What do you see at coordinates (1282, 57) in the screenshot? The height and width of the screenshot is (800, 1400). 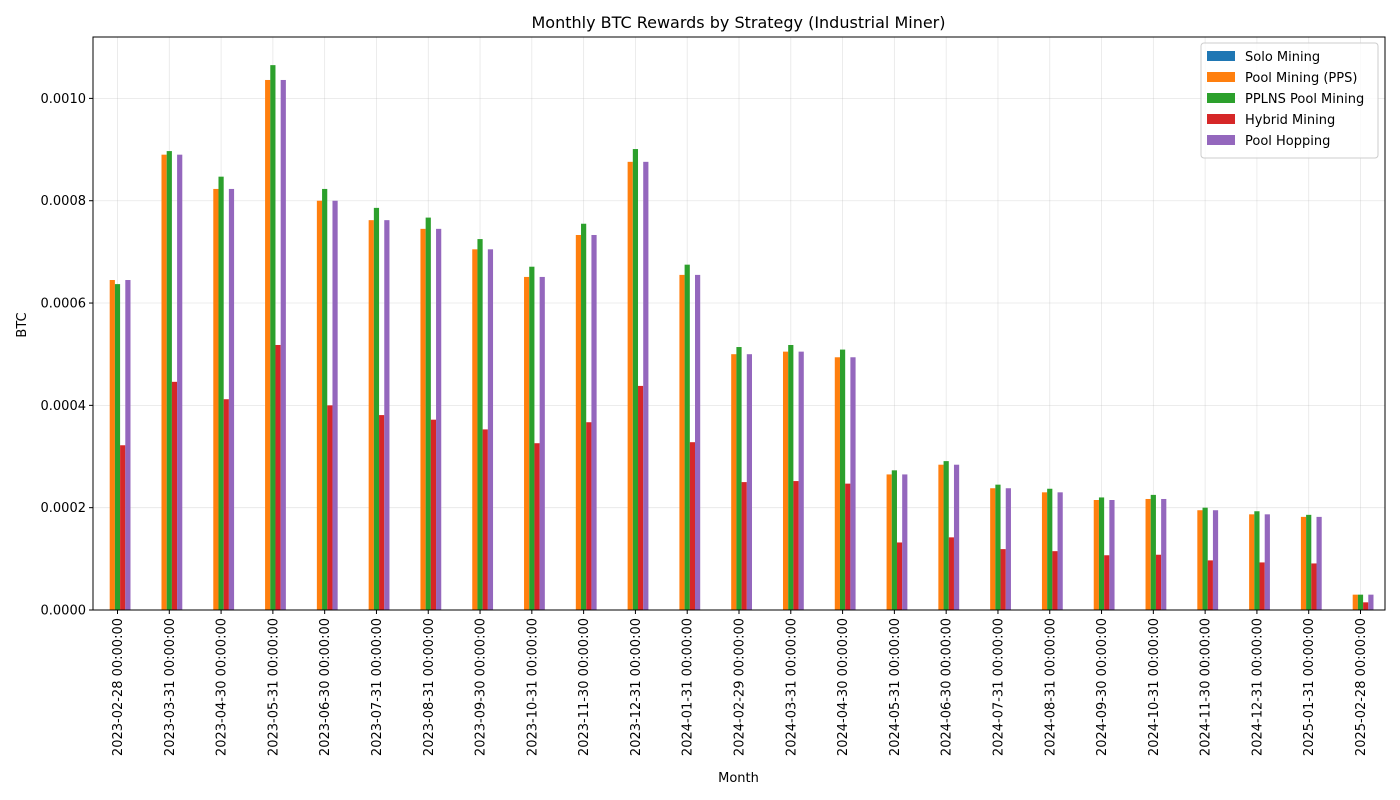 I see `legend-label: Solo Mining` at bounding box center [1282, 57].